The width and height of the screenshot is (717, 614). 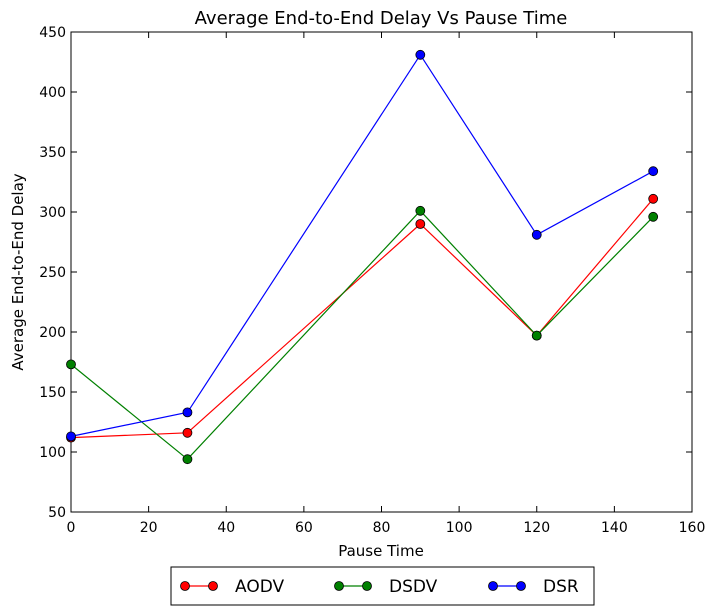 What do you see at coordinates (52, 333) in the screenshot?
I see `y-tick-label: 200` at bounding box center [52, 333].